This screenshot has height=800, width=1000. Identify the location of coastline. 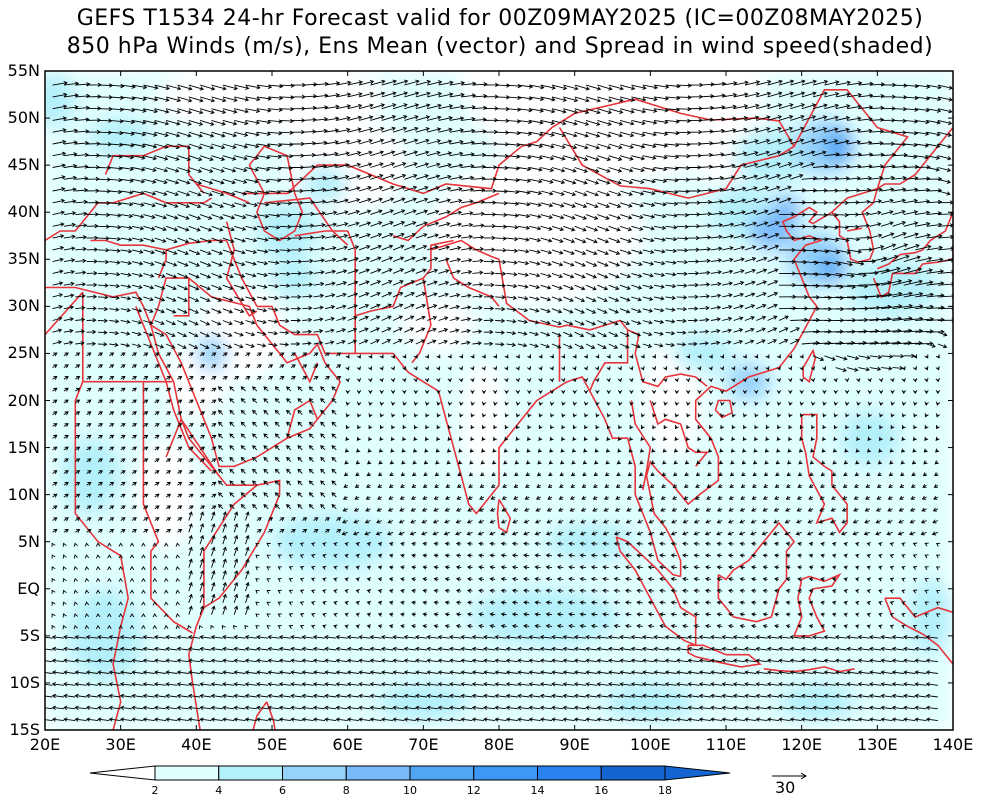
(260, 715).